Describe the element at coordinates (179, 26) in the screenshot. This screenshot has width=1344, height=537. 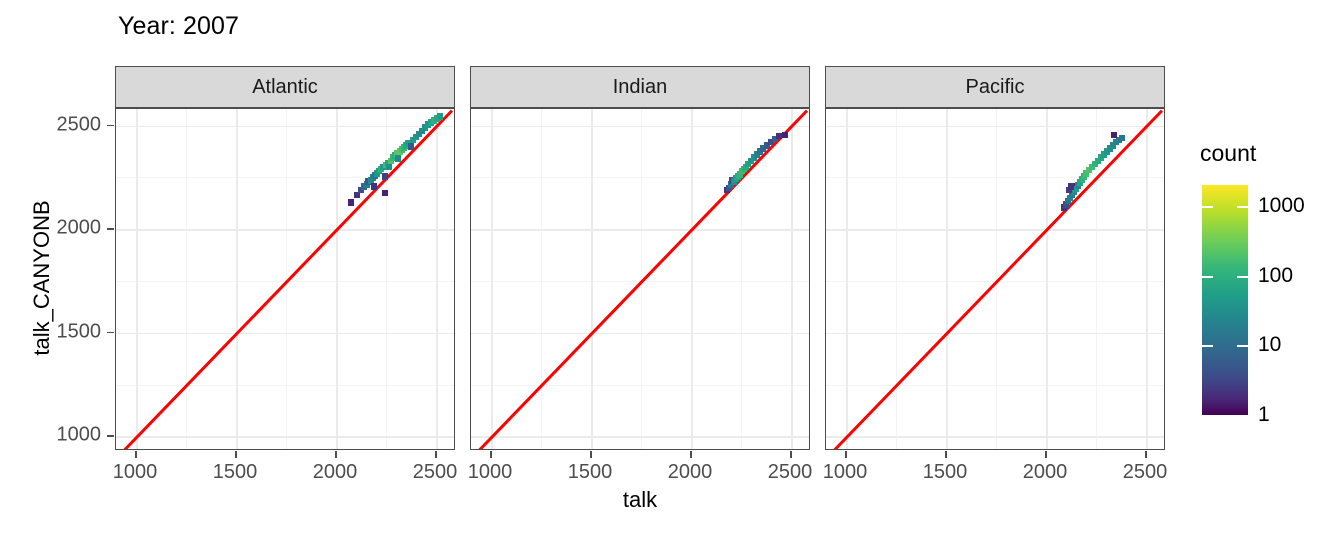
I see `page-title: Year: 2007` at that location.